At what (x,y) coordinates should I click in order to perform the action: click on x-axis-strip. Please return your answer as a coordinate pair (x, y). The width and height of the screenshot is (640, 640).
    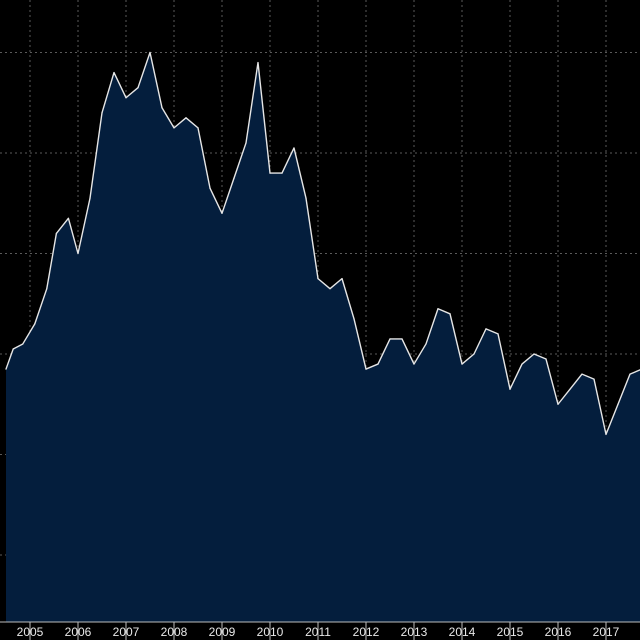
    Looking at the image, I should click on (320, 631).